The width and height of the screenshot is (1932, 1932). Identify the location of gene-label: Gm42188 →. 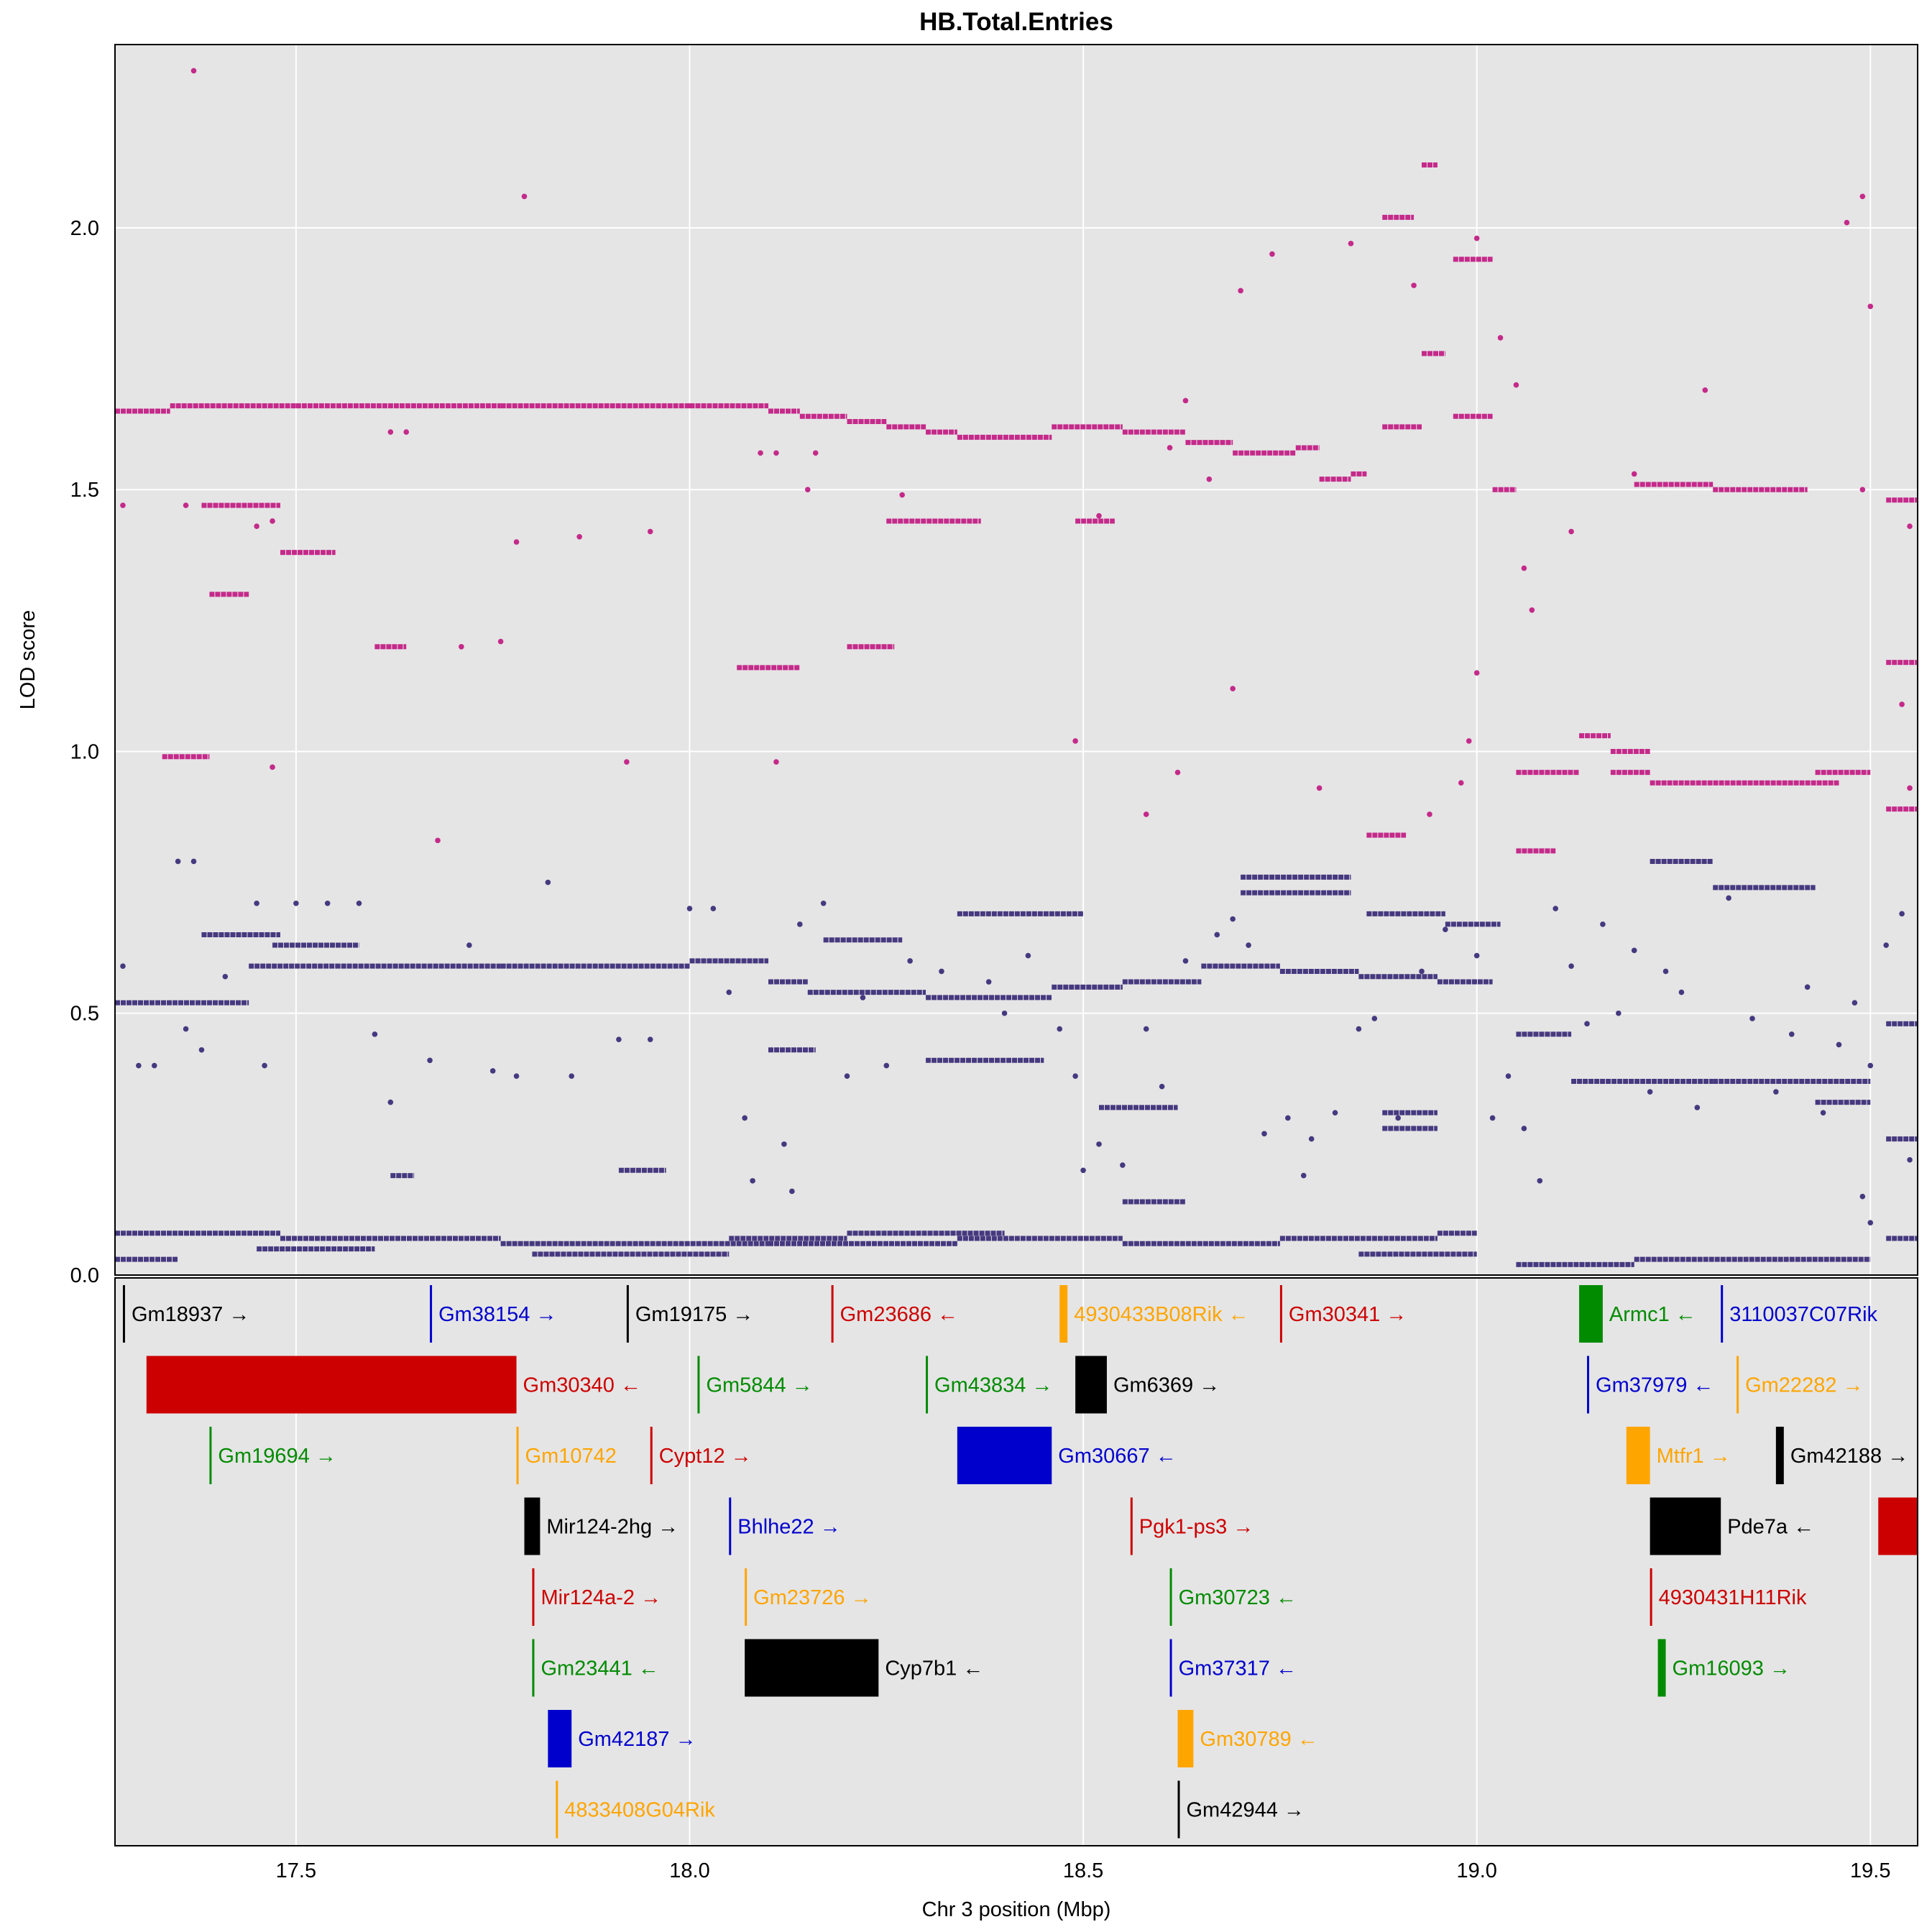
(1849, 1456).